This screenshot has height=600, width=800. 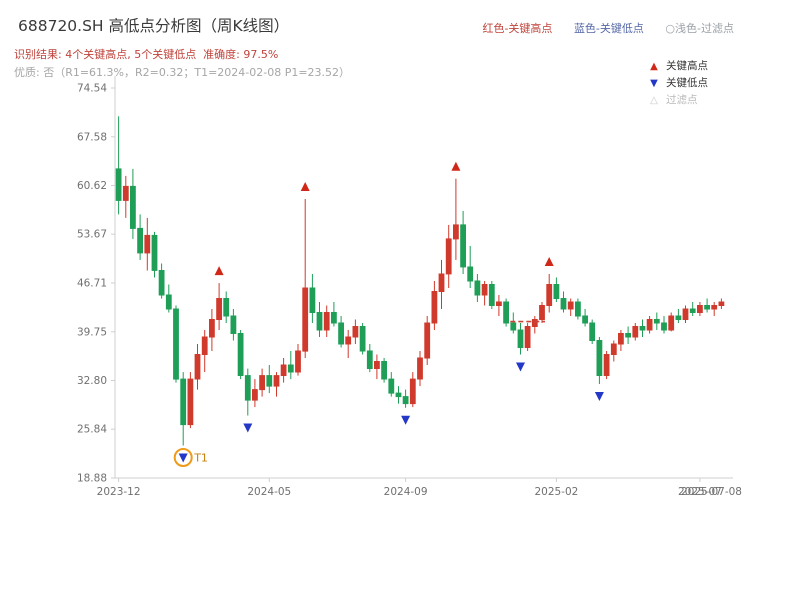 I want to click on svg-text: 39.75, so click(x=92, y=332).